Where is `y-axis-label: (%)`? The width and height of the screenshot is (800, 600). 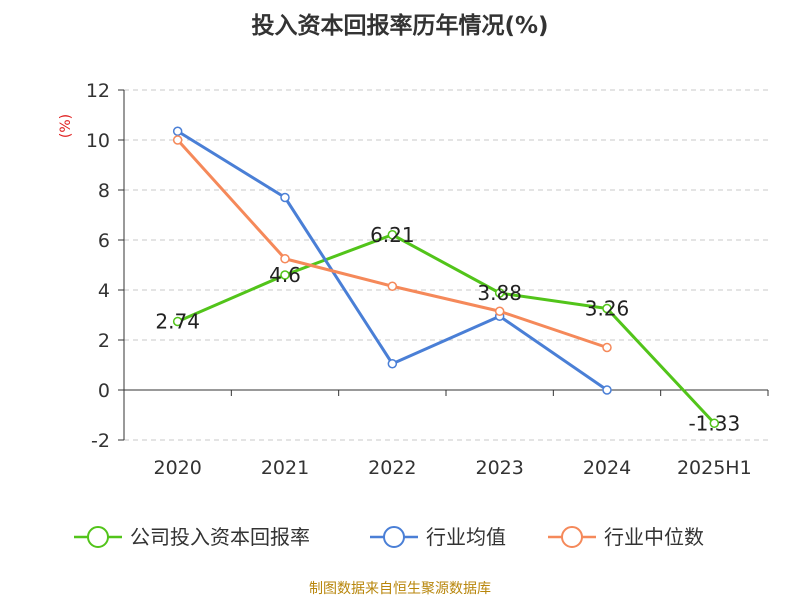
y-axis-label: (%) is located at coordinates (66, 126).